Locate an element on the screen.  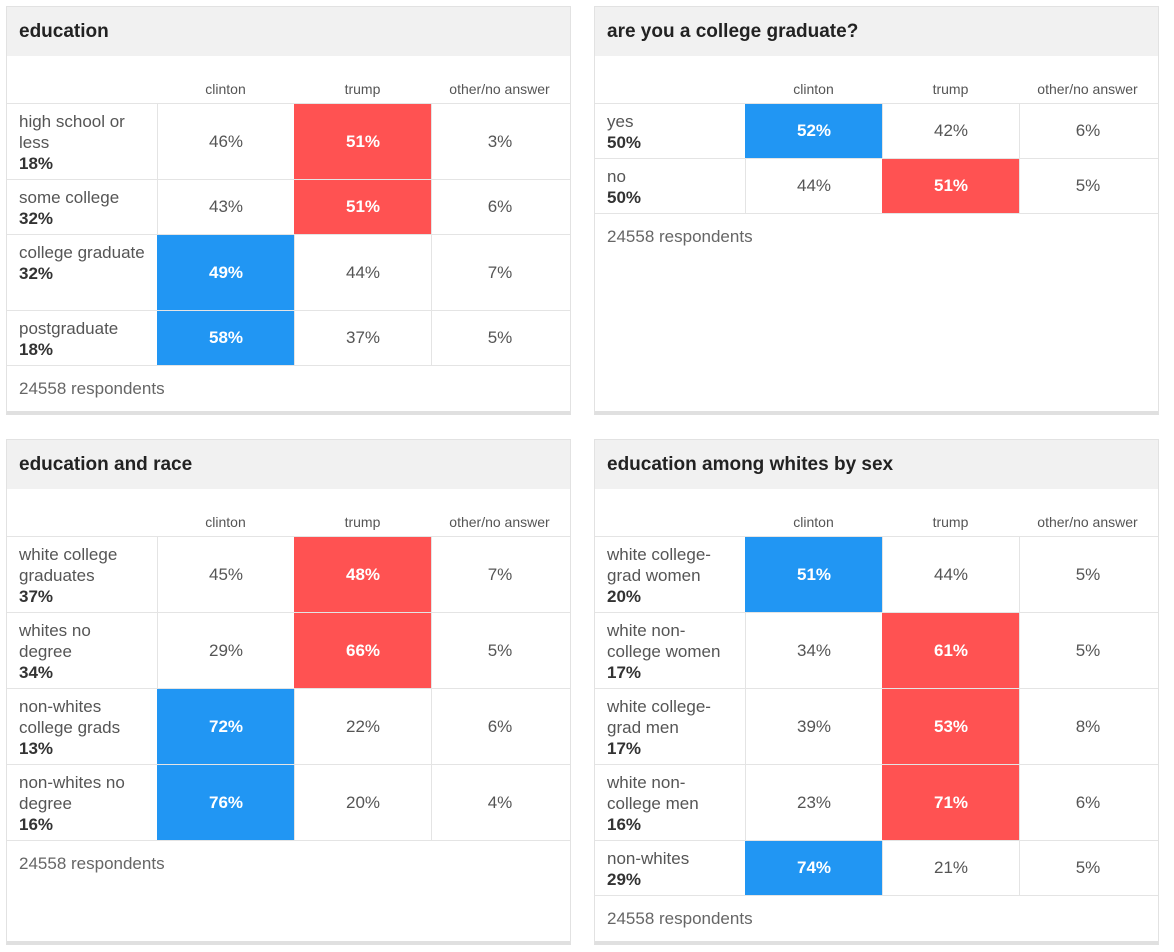
table-row: whites no degree 34% 29% 66% 5% is located at coordinates (288, 651).